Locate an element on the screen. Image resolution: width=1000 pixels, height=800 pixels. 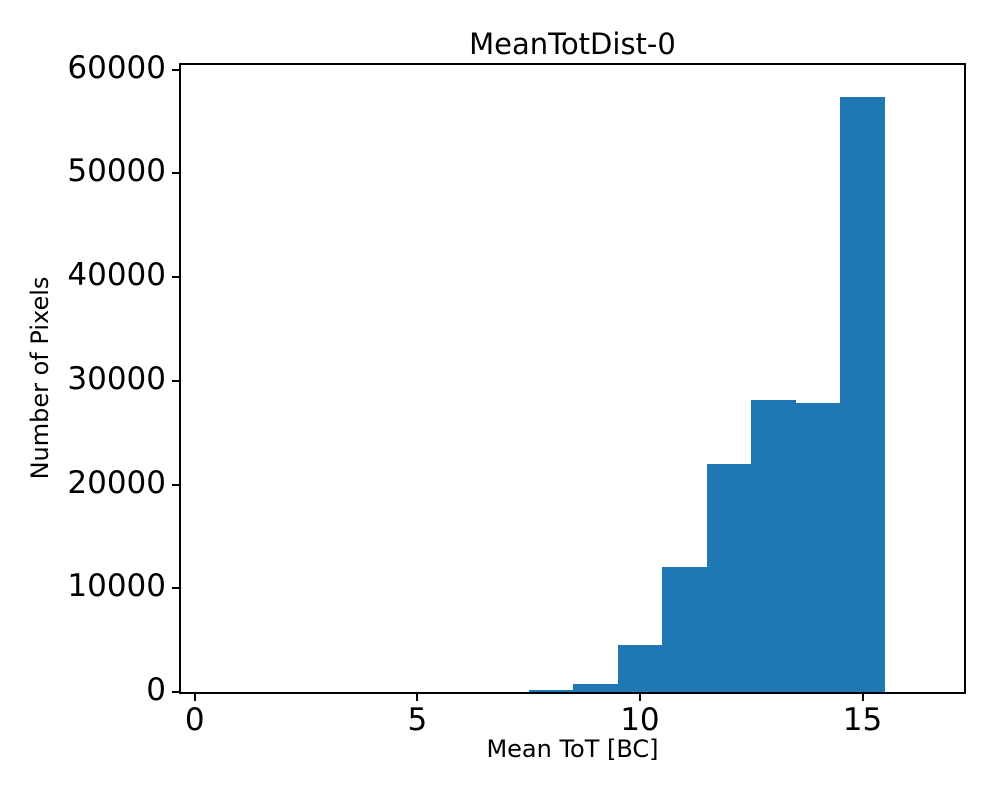
y-tick-label: 60000 is located at coordinates (116, 67).